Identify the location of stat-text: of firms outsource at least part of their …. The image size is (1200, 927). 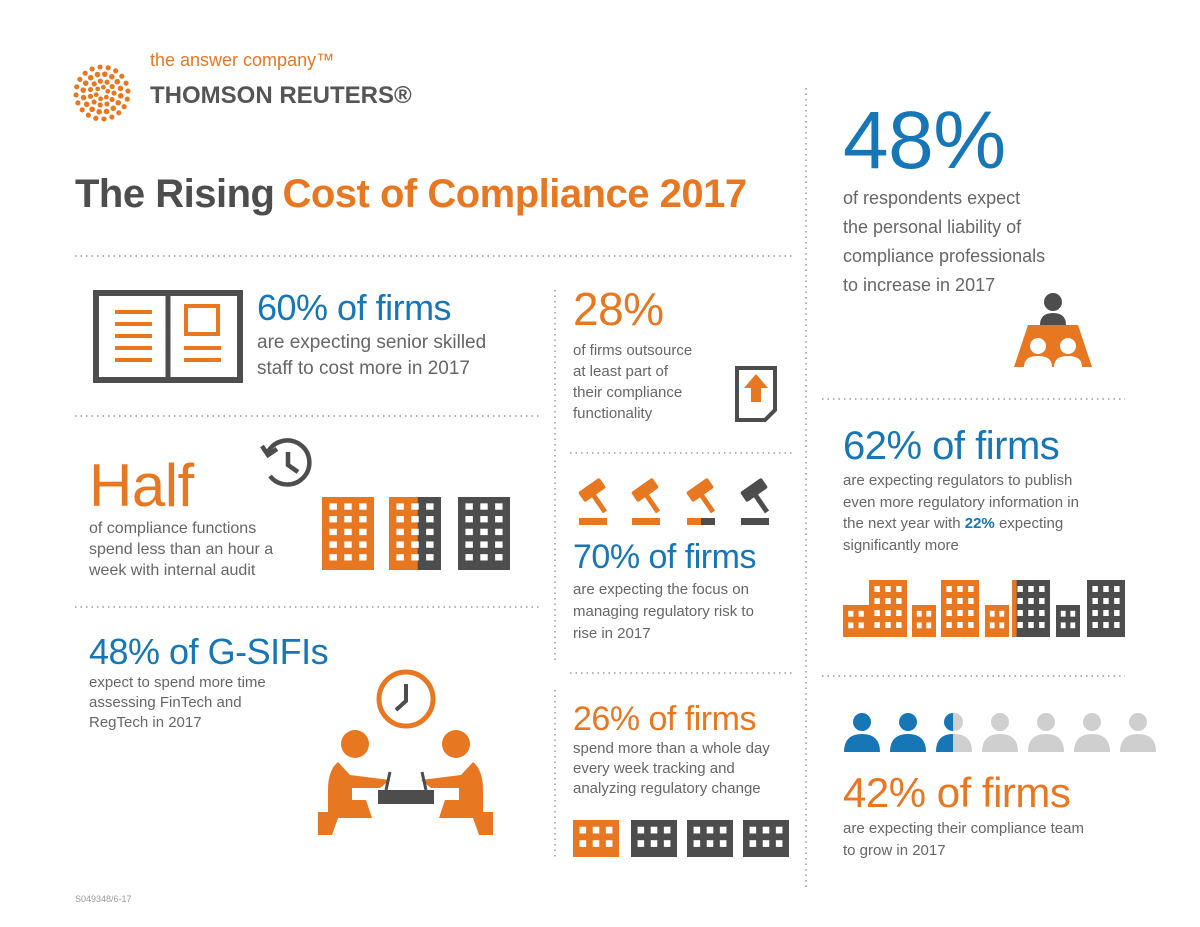
(632, 382).